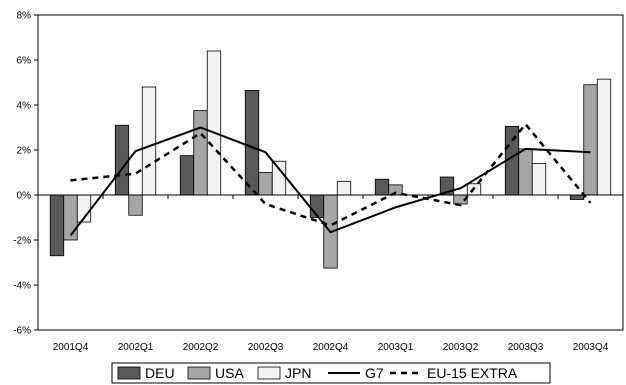 This screenshot has width=626, height=385. Describe the element at coordinates (24, 61) in the screenshot. I see `y-tick-label: 6%` at that location.